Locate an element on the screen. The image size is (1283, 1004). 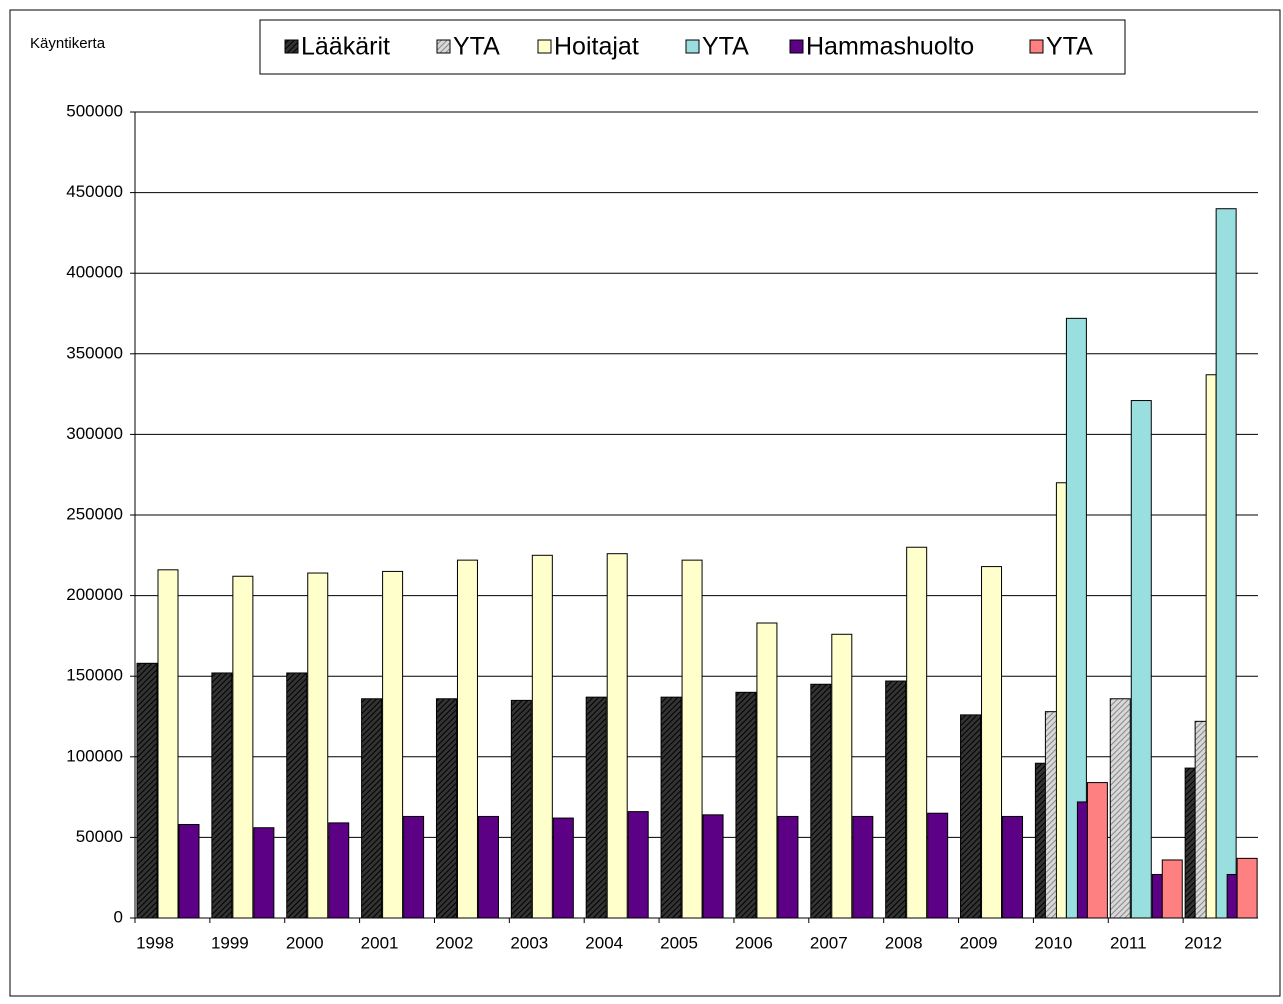
y-tick-label: 100000 is located at coordinates (94, 755).